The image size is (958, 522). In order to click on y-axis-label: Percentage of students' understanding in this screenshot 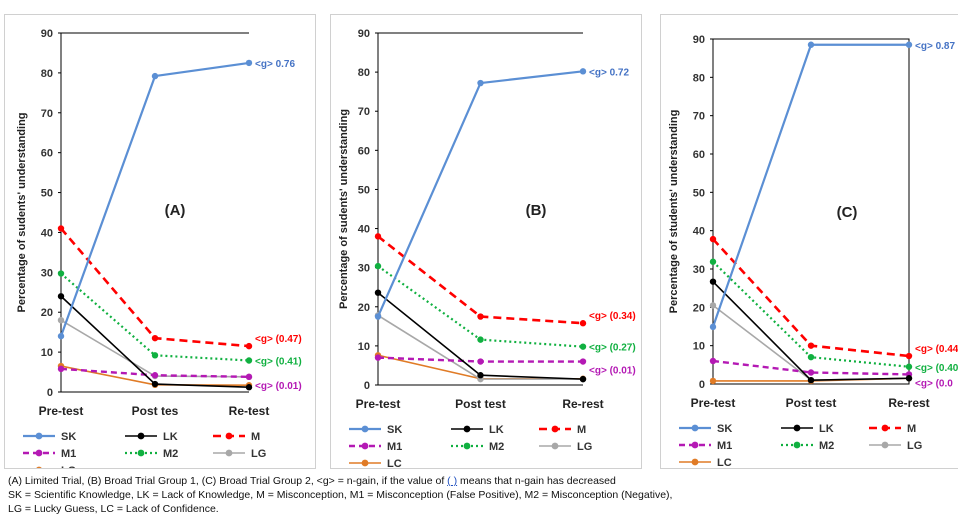, I will do `click(674, 212)`.